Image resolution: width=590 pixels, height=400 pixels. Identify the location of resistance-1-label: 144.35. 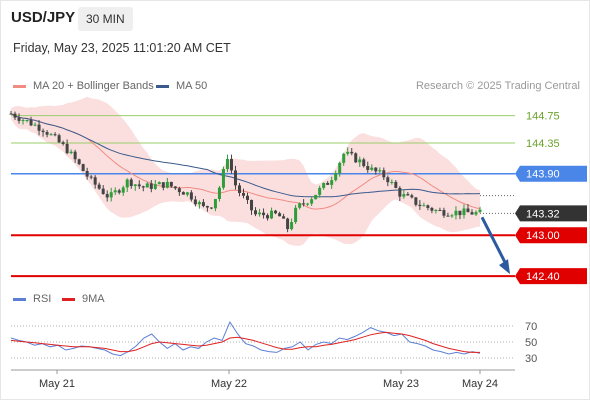
(543, 144).